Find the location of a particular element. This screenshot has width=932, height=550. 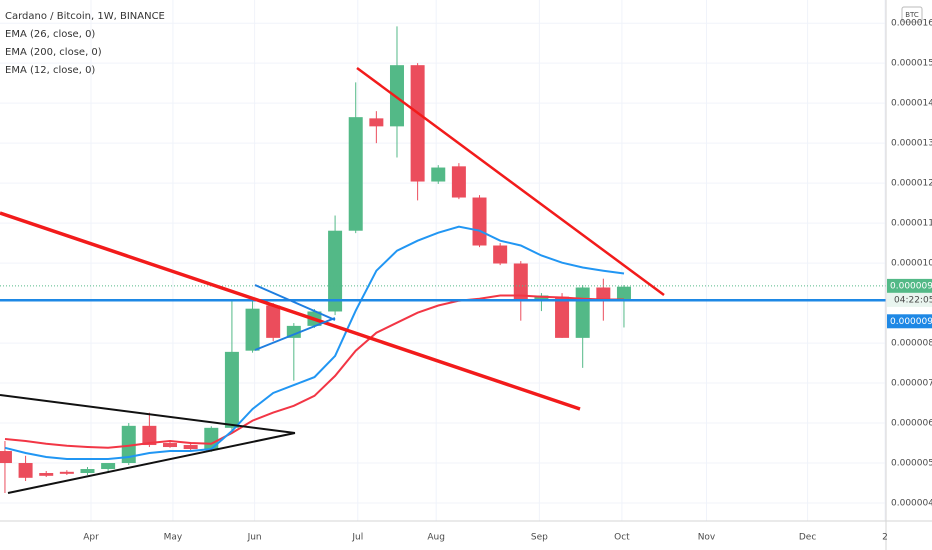

legend-entry: EMA (26, close, 0) is located at coordinates (50, 34).